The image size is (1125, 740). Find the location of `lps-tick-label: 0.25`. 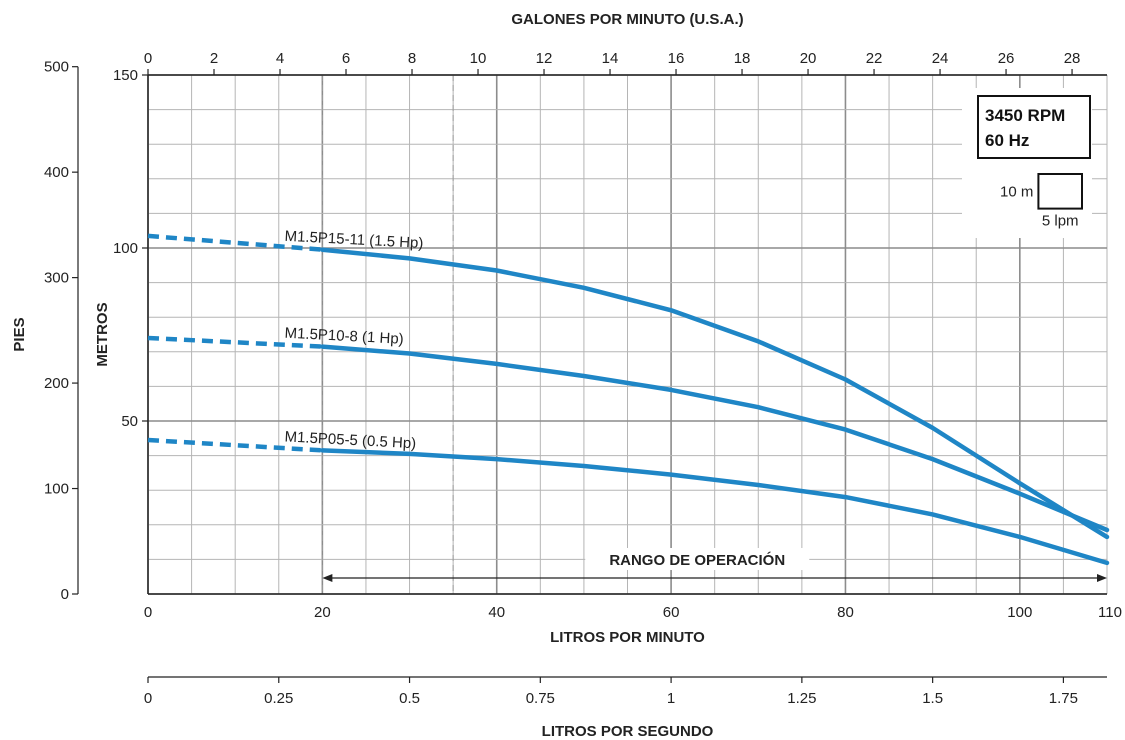

lps-tick-label: 0.25 is located at coordinates (278, 698).